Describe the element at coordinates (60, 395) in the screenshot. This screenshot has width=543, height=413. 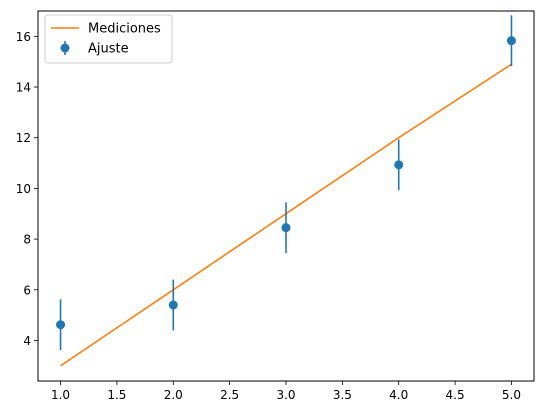
I see `x-tick-label: 1.0` at that location.